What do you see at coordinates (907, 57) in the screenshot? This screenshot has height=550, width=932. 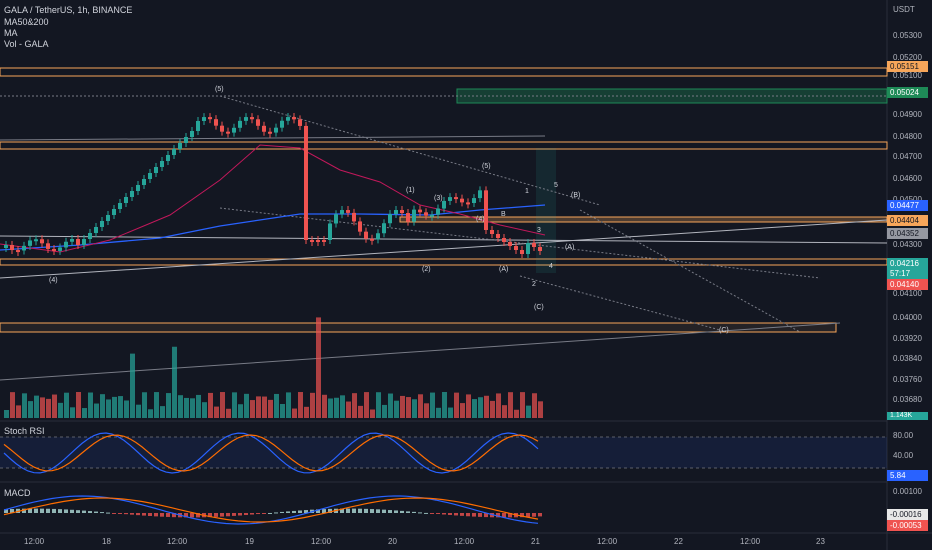 I see `price-label: 0.05200` at bounding box center [907, 57].